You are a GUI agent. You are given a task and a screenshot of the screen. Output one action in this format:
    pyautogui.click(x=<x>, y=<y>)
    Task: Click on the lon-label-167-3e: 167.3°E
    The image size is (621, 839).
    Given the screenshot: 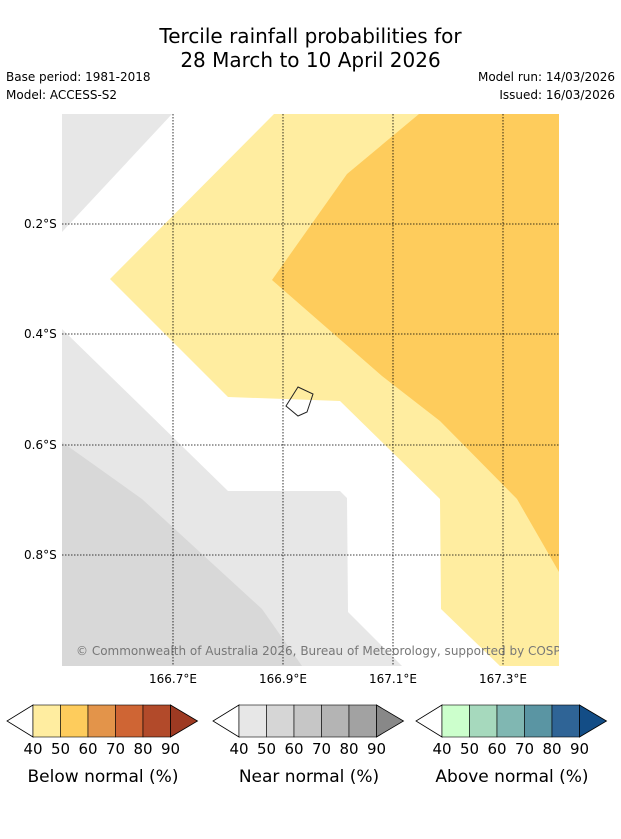 What is the action you would take?
    pyautogui.click(x=503, y=679)
    